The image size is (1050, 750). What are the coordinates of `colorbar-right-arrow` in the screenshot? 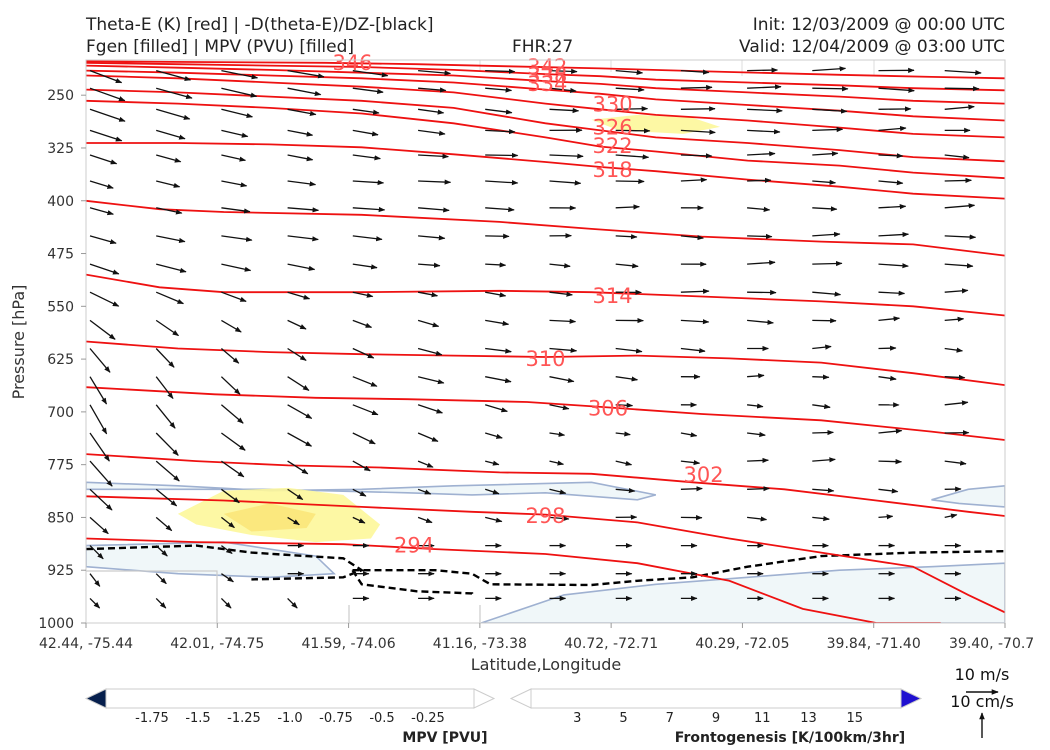 It's located at (911, 698).